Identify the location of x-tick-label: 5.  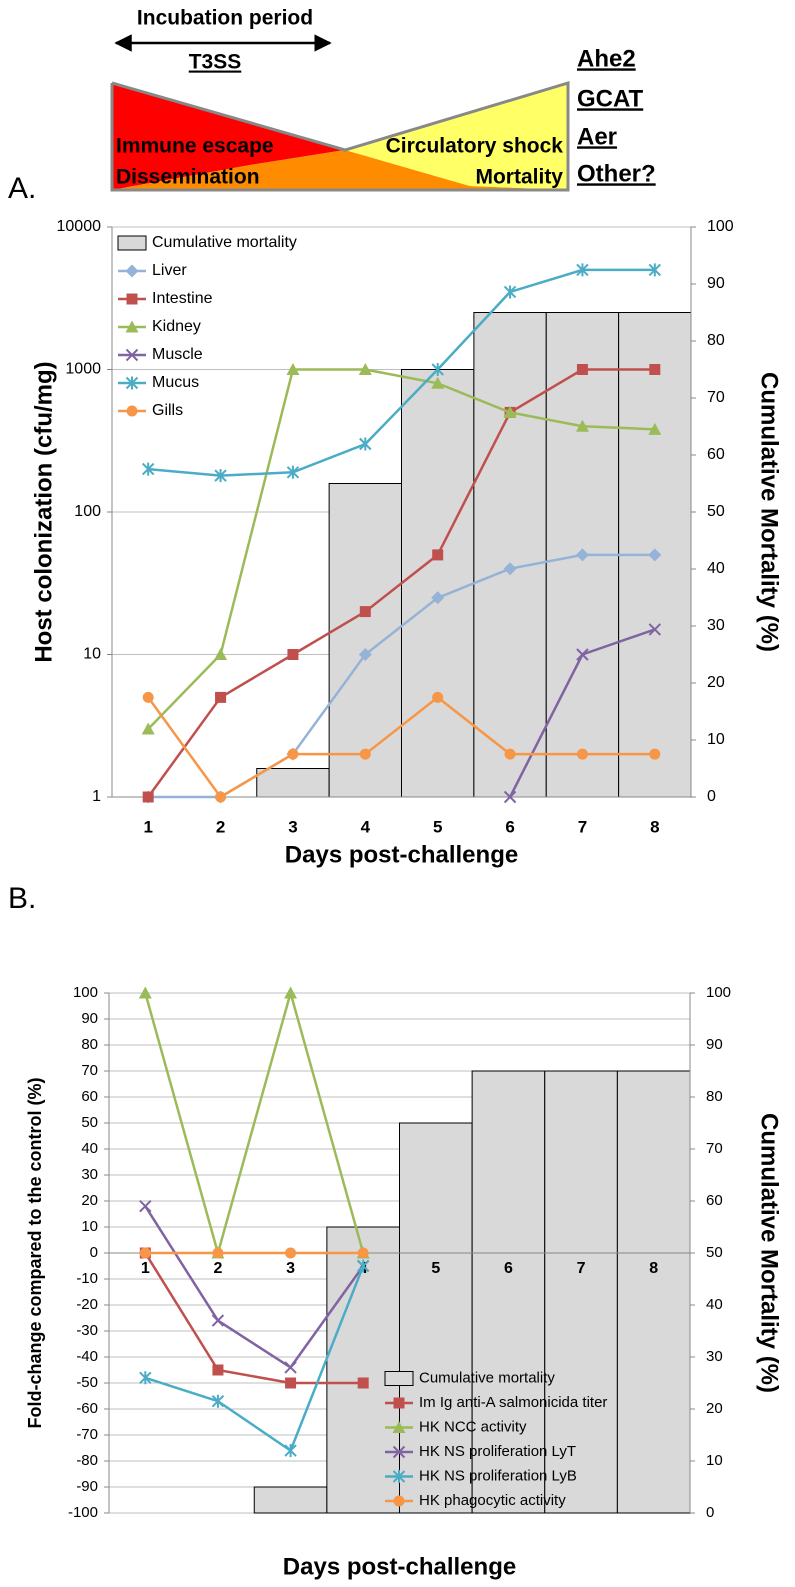
(435, 1268).